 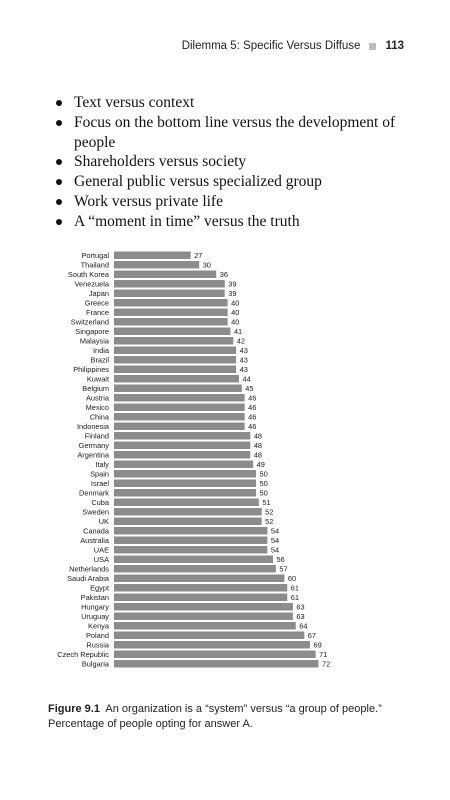 What do you see at coordinates (266, 502) in the screenshot?
I see `value-label: 51` at bounding box center [266, 502].